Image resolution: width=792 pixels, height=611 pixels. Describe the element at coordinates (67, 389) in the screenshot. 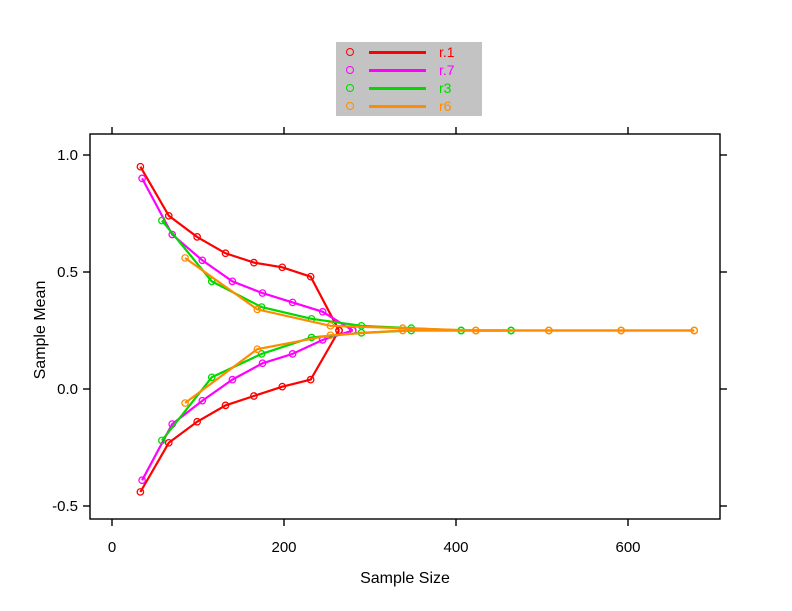

I see `y-tick-label: 0.0` at that location.